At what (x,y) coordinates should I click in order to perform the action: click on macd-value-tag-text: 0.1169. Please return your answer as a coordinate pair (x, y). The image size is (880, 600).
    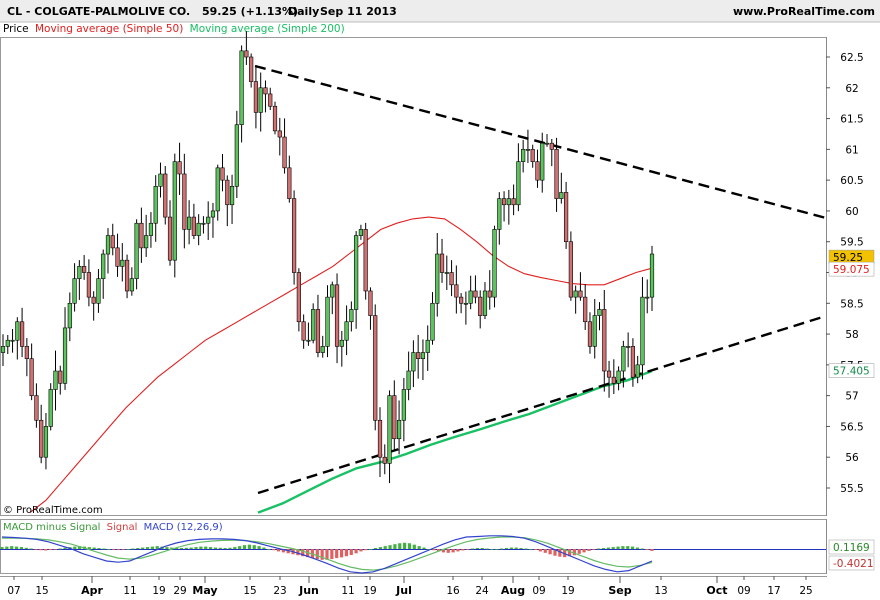
    Looking at the image, I should click on (851, 548).